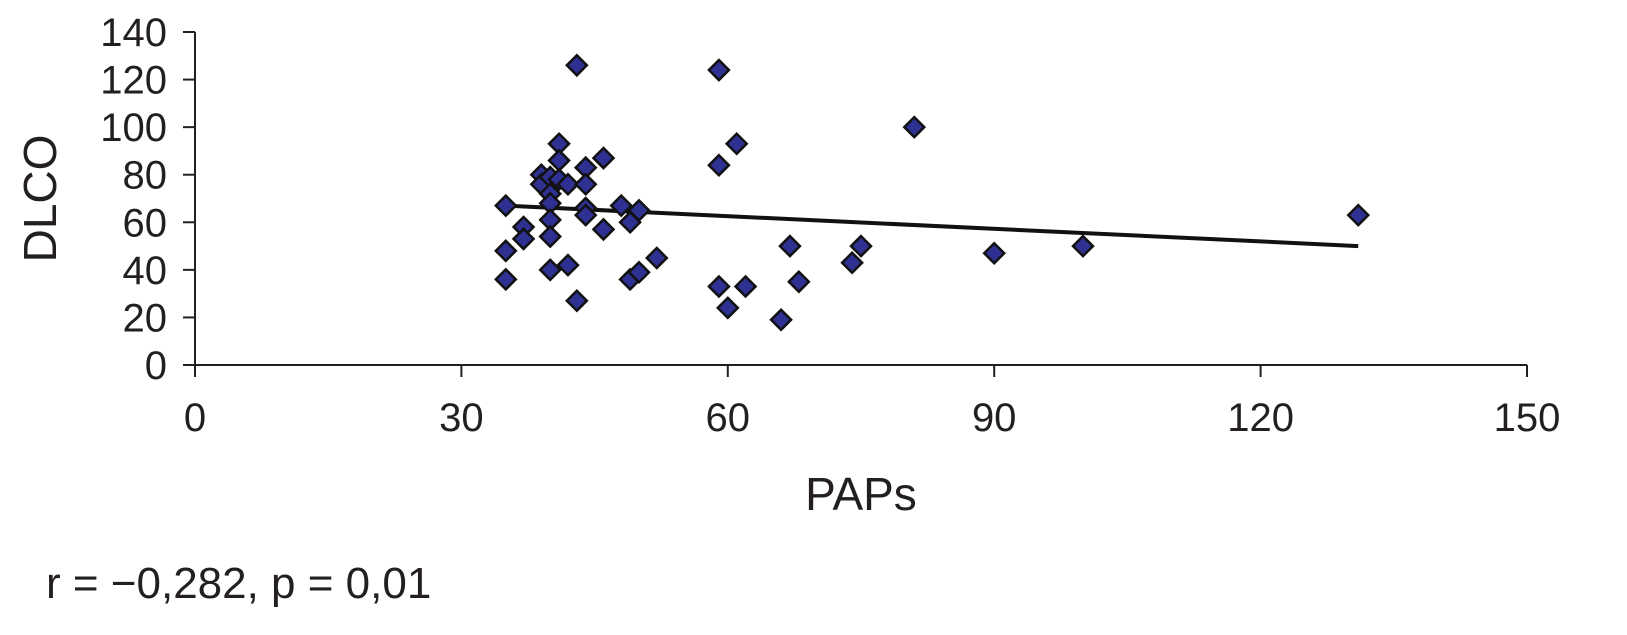  I want to click on x-tick-label: 30, so click(461, 418).